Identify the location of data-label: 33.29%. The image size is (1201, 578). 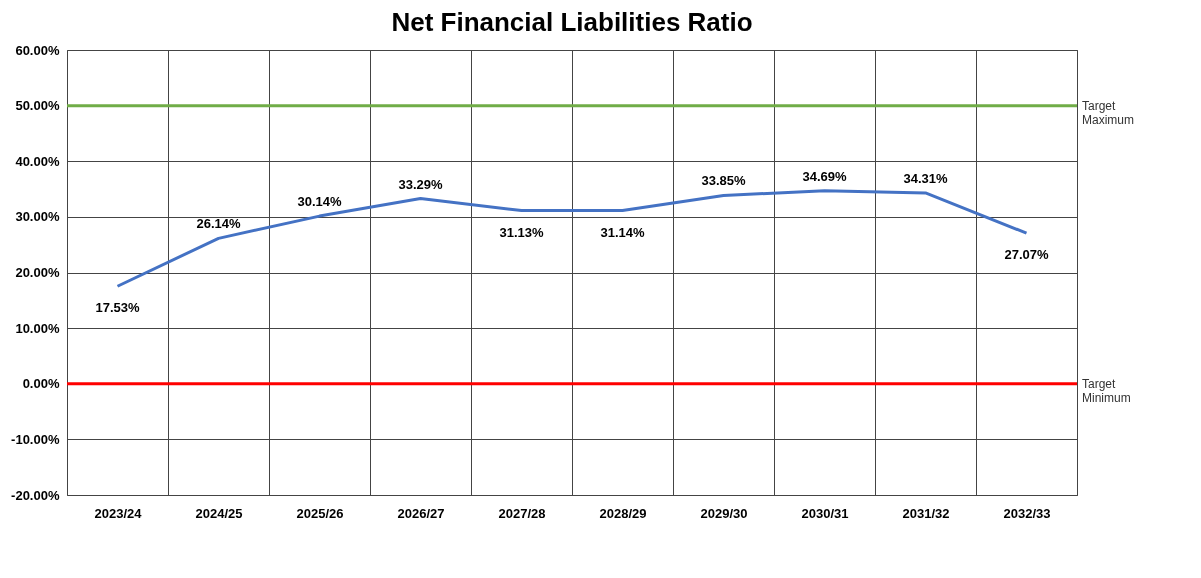
(420, 184).